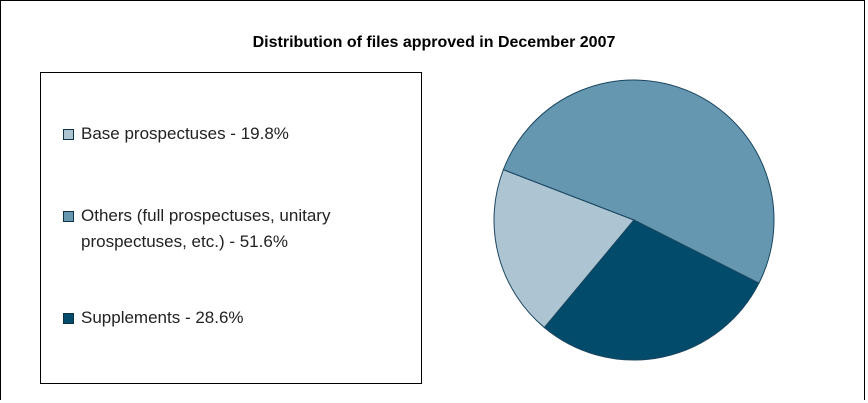  Describe the element at coordinates (185, 133) in the screenshot. I see `legend-label: Base prospectuses - 19.8%` at that location.